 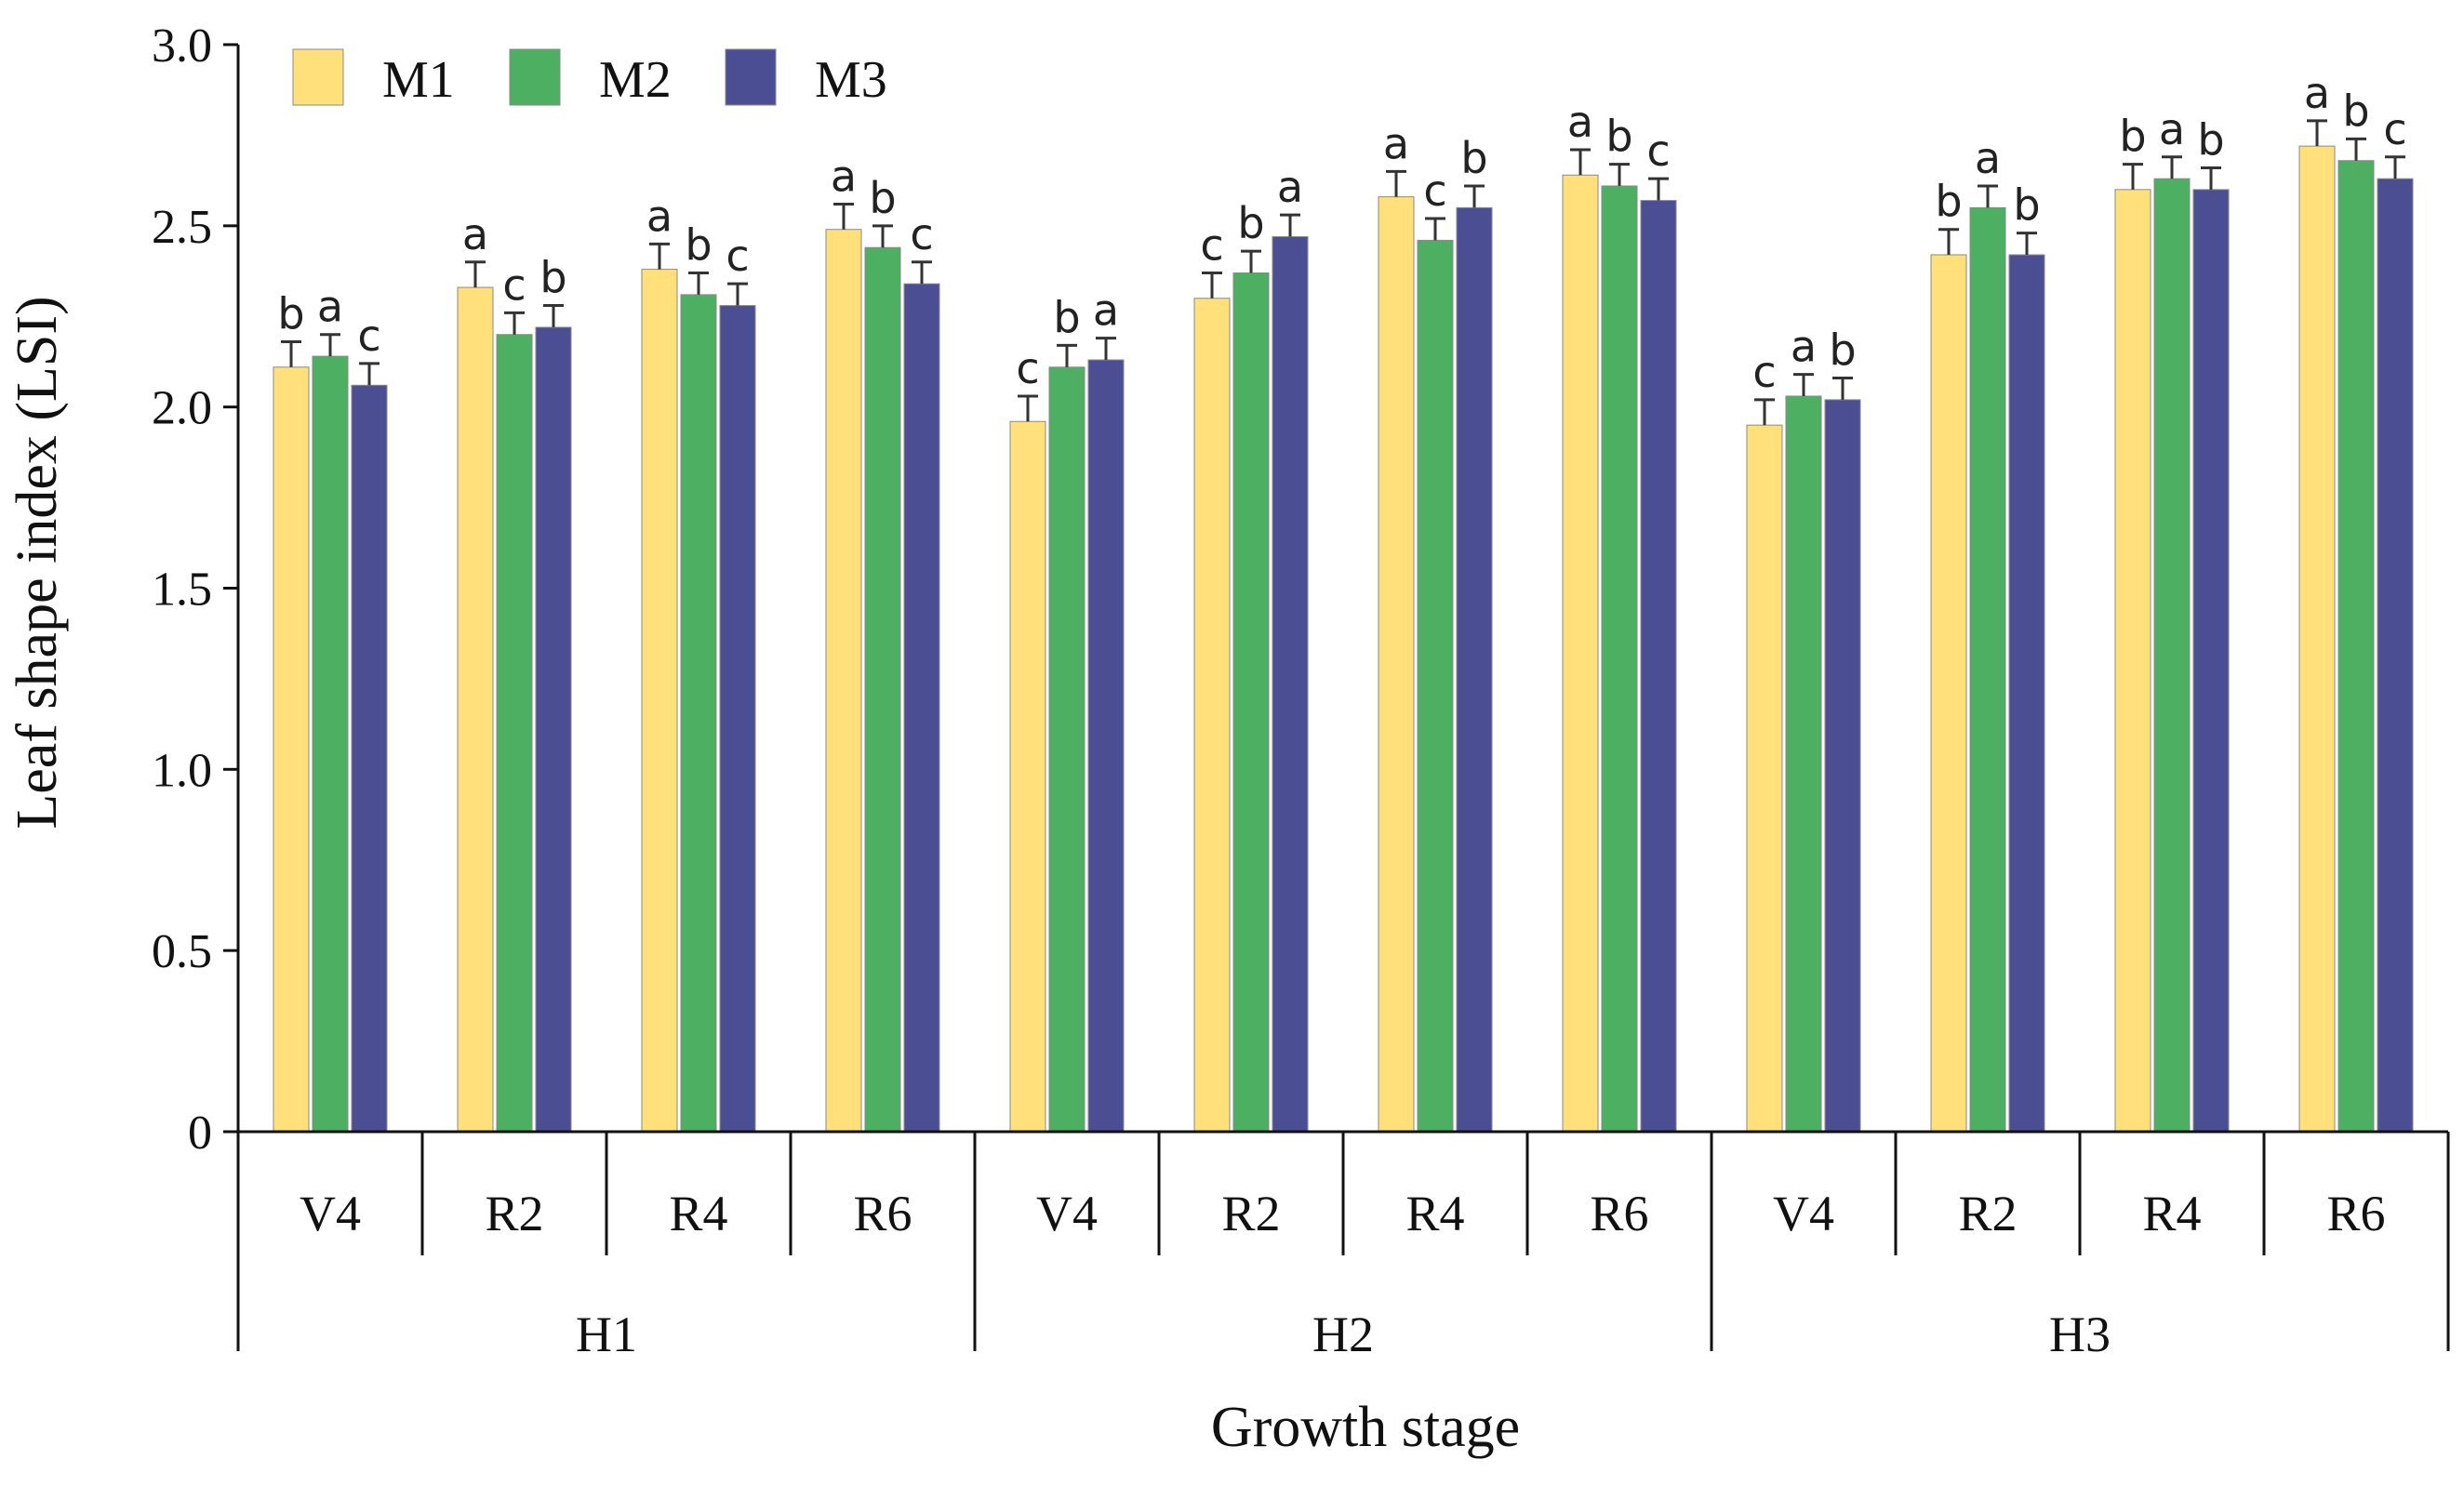 I want to click on legend-label-M3: M3, so click(x=851, y=80).